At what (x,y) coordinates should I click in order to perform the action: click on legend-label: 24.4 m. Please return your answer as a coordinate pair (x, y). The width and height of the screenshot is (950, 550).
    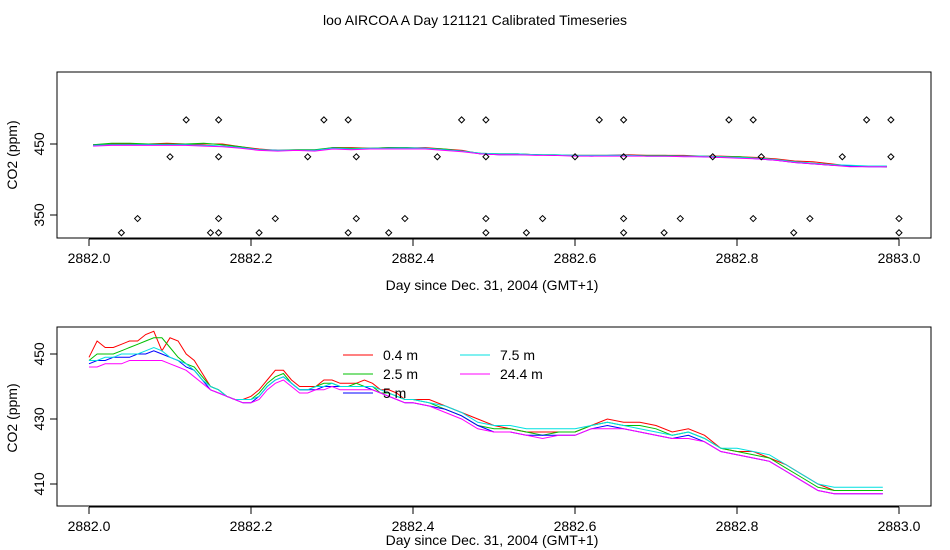
    Looking at the image, I should click on (521, 374).